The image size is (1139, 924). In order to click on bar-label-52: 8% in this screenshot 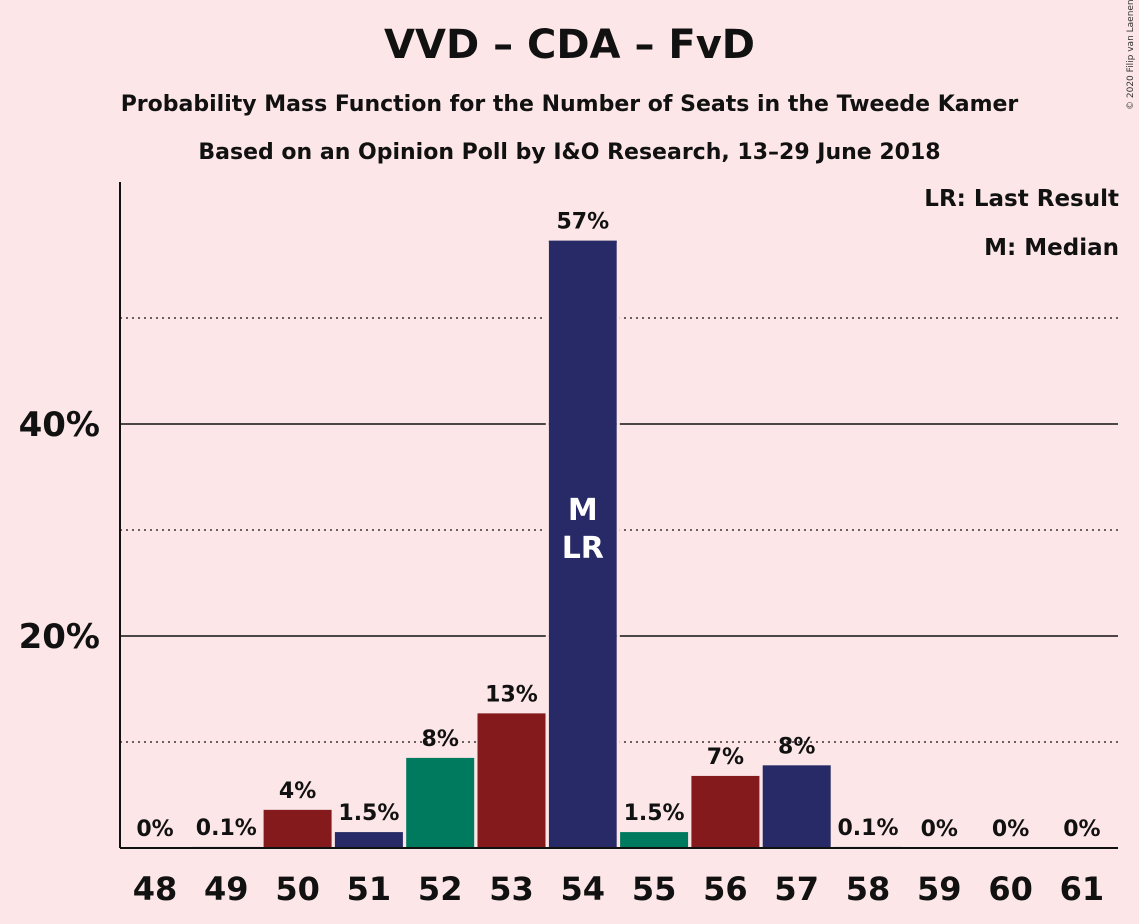, I will do `click(440, 739)`.